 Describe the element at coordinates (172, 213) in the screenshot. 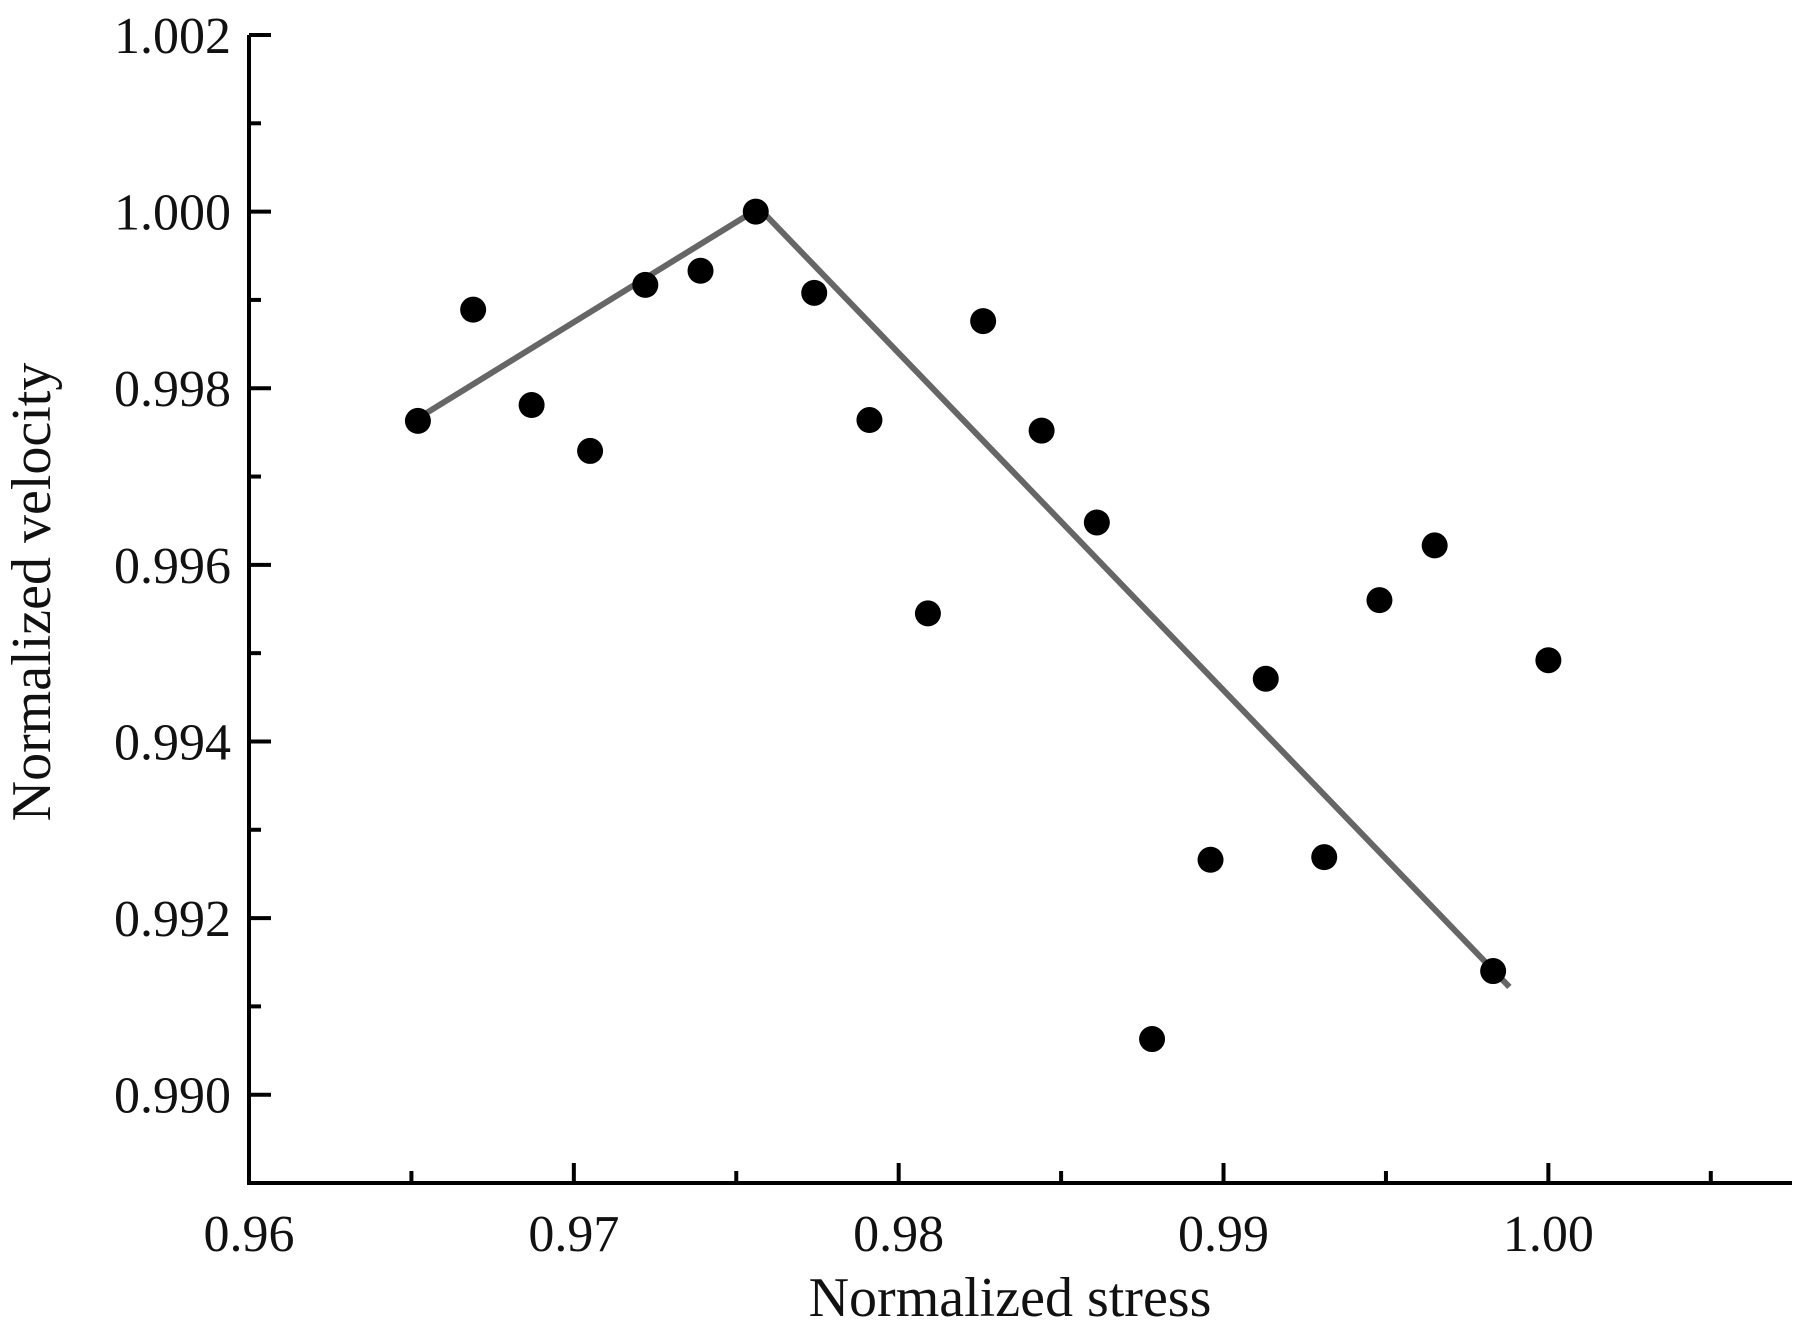

I see `y-tick-label: 1.000` at that location.